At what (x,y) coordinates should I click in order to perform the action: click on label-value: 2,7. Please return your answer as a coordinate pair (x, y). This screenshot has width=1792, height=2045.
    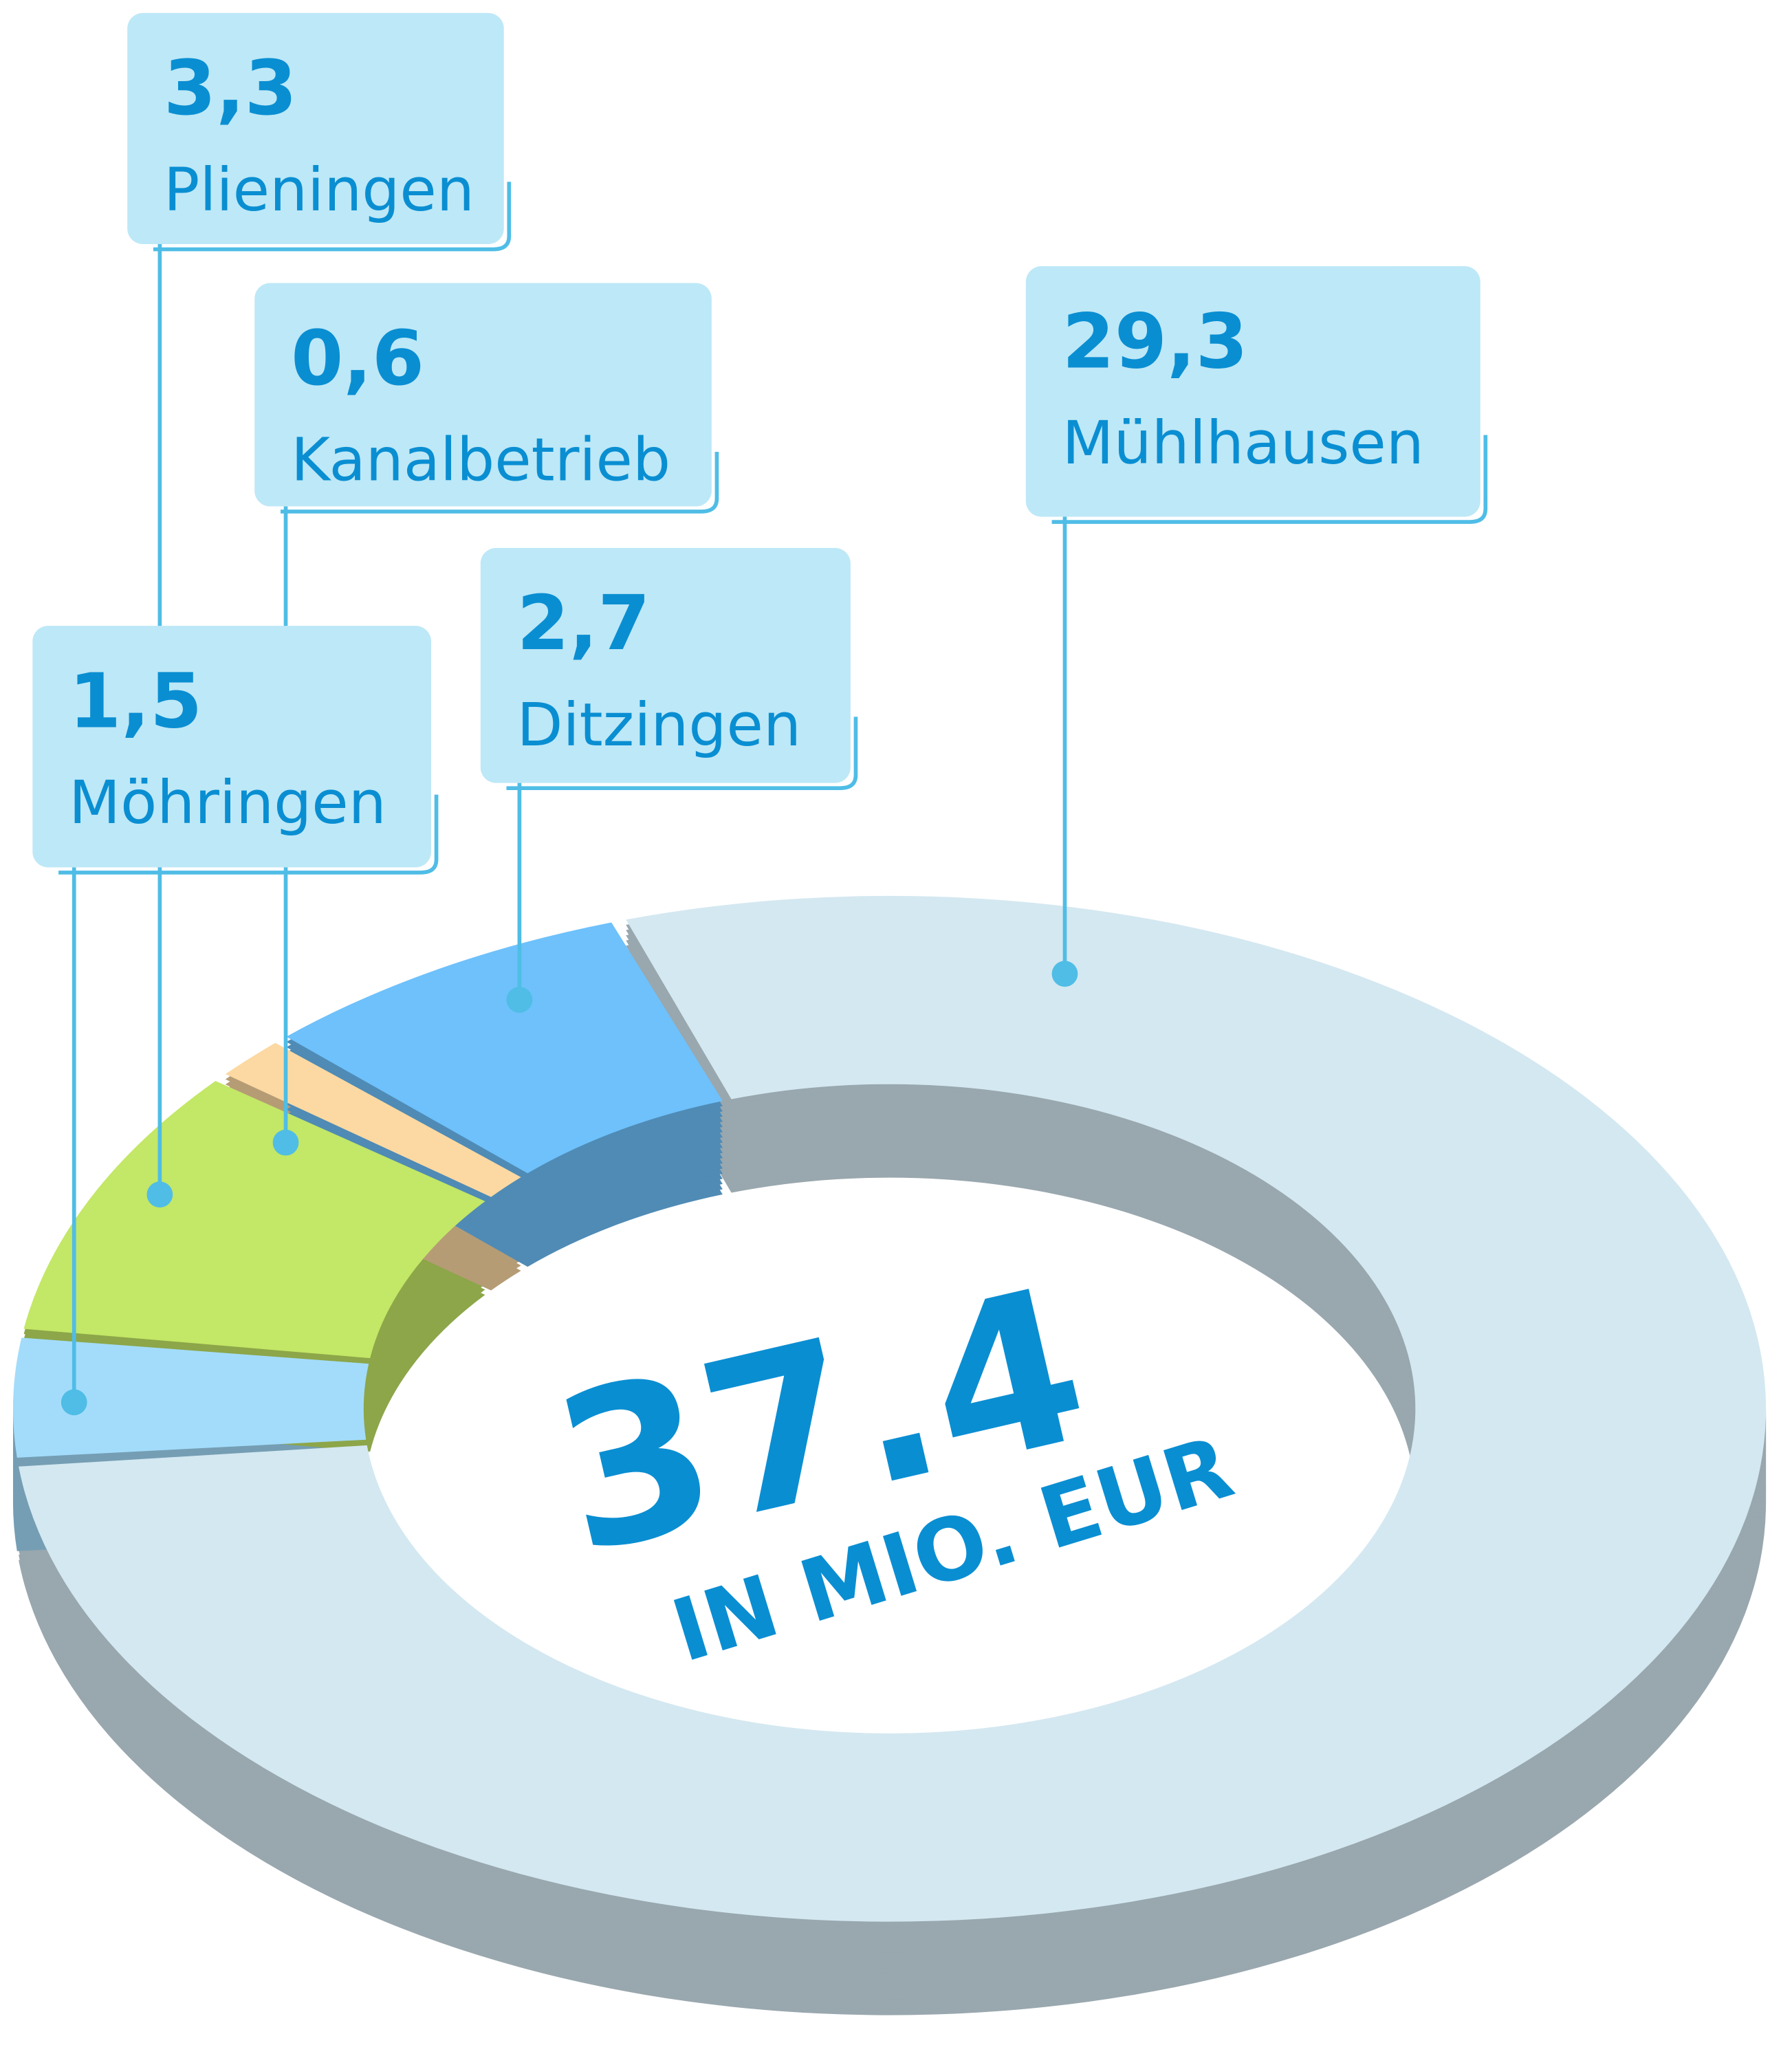
    Looking at the image, I should click on (584, 623).